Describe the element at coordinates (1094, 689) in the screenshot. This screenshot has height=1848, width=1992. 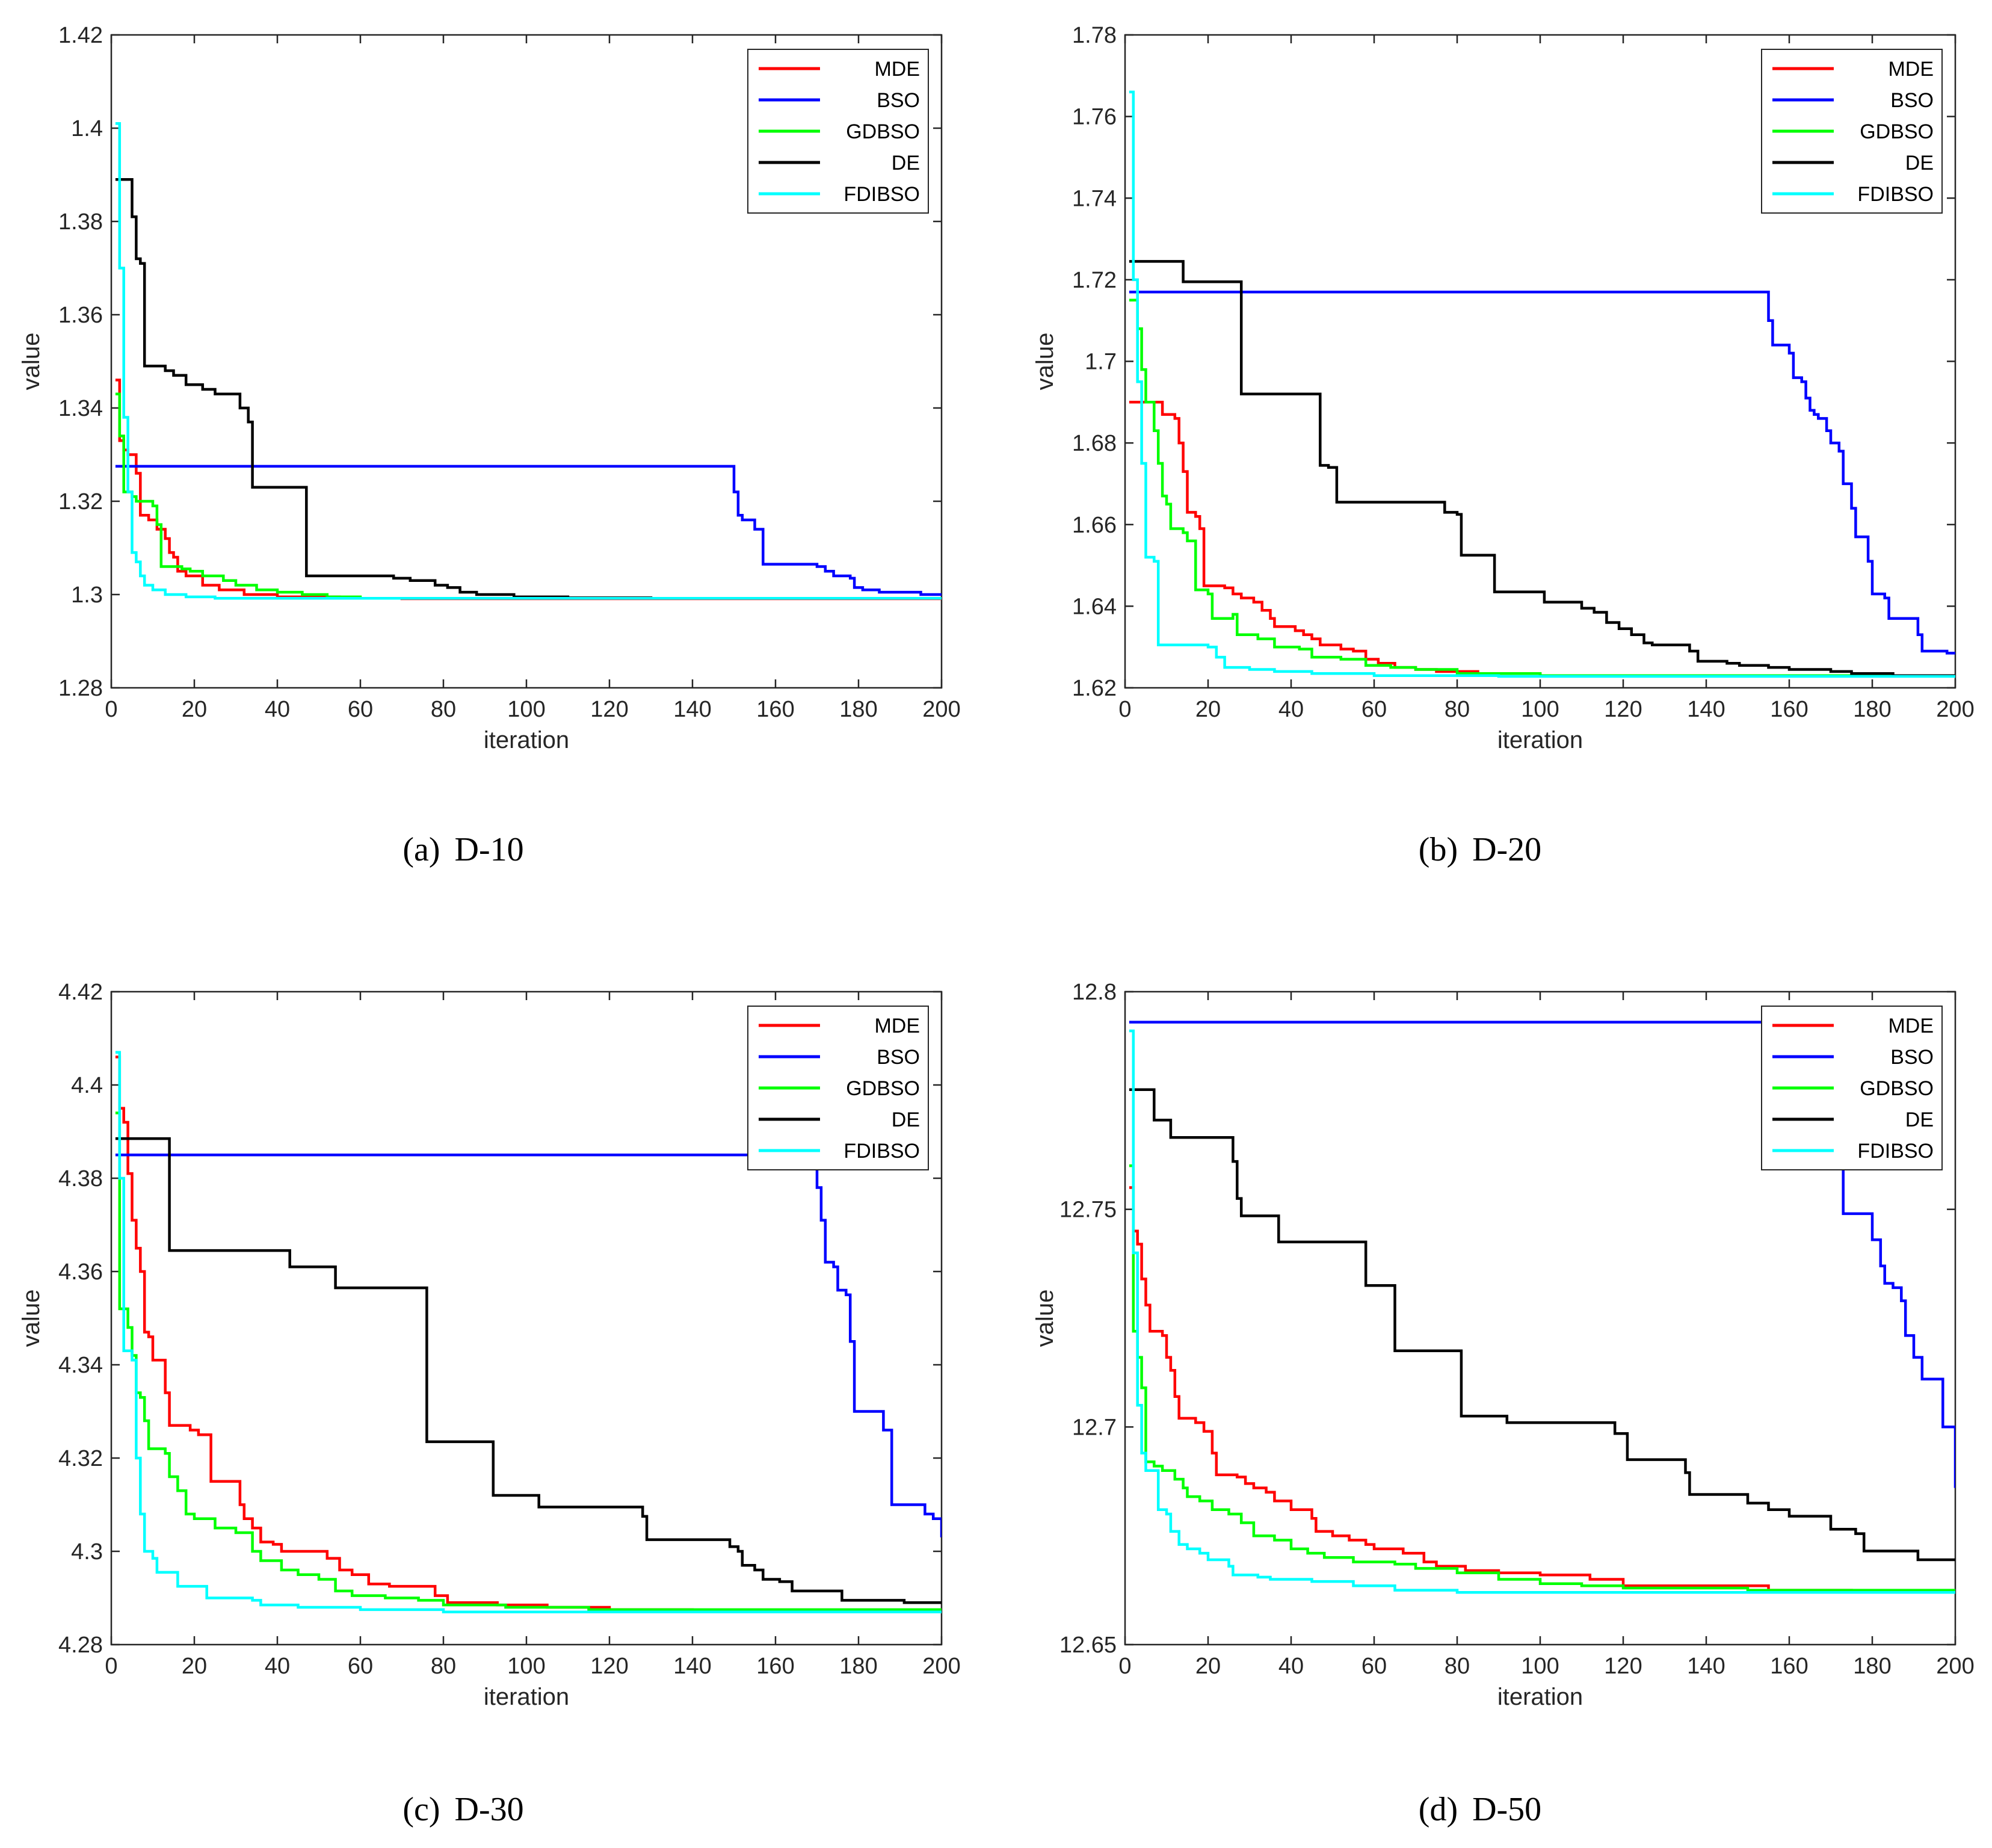
I see `y-tick-label: 1.62` at that location.